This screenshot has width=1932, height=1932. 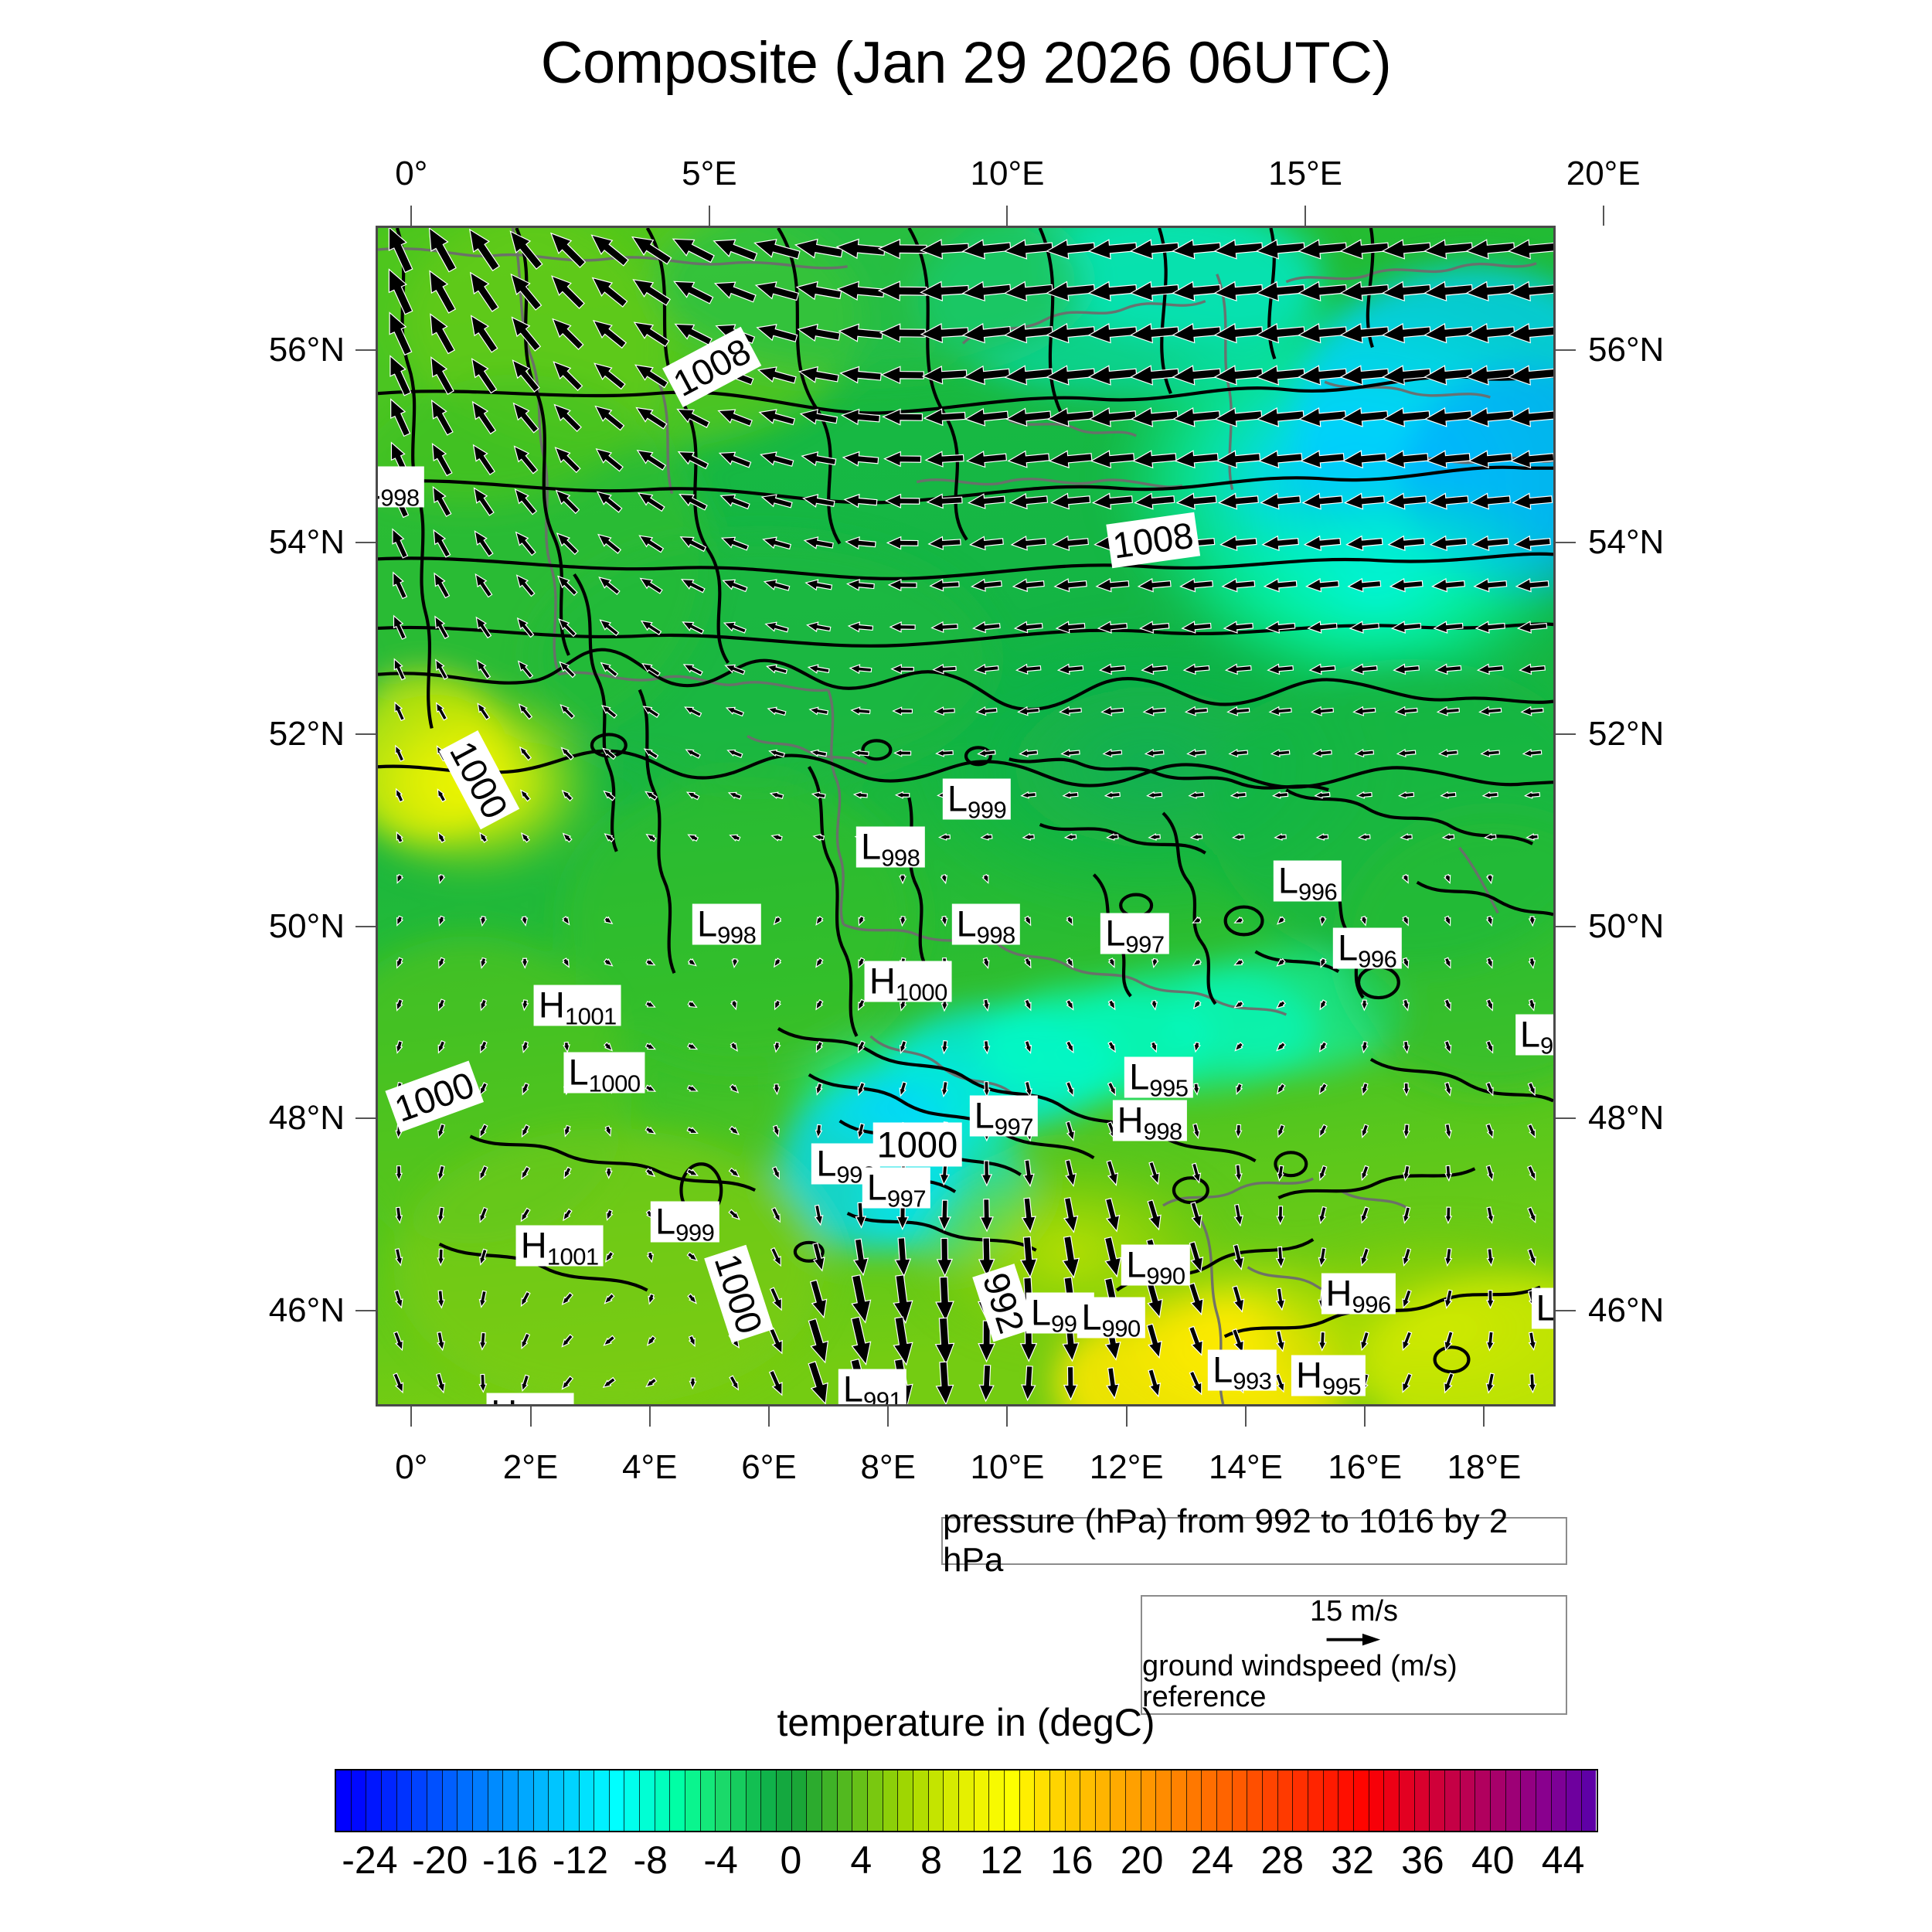 I want to click on contour-label-1000: 1000, so click(x=917, y=1144).